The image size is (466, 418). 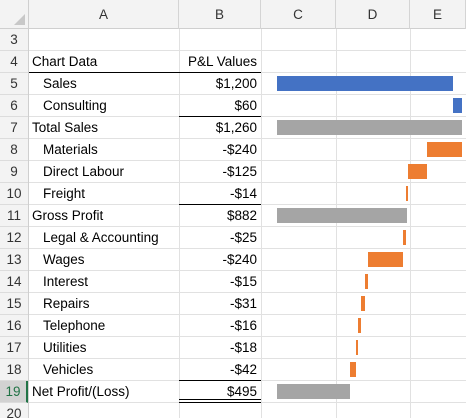 What do you see at coordinates (243, 281) in the screenshot?
I see `cell-b14: -$15` at bounding box center [243, 281].